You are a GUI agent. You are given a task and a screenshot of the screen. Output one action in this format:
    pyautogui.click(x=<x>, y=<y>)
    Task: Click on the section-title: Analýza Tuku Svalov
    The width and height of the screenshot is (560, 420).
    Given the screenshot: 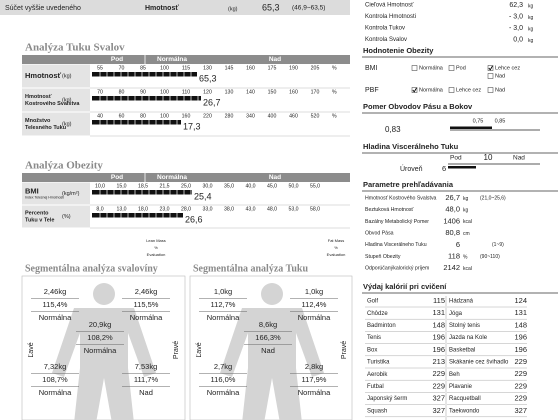 What is the action you would take?
    pyautogui.click(x=75, y=48)
    